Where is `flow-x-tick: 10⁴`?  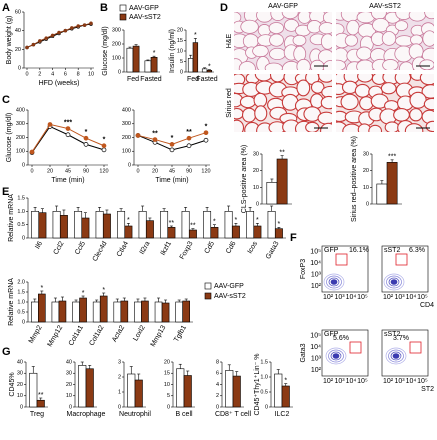 flow-x-tick: 10⁴ is located at coordinates (351, 381).